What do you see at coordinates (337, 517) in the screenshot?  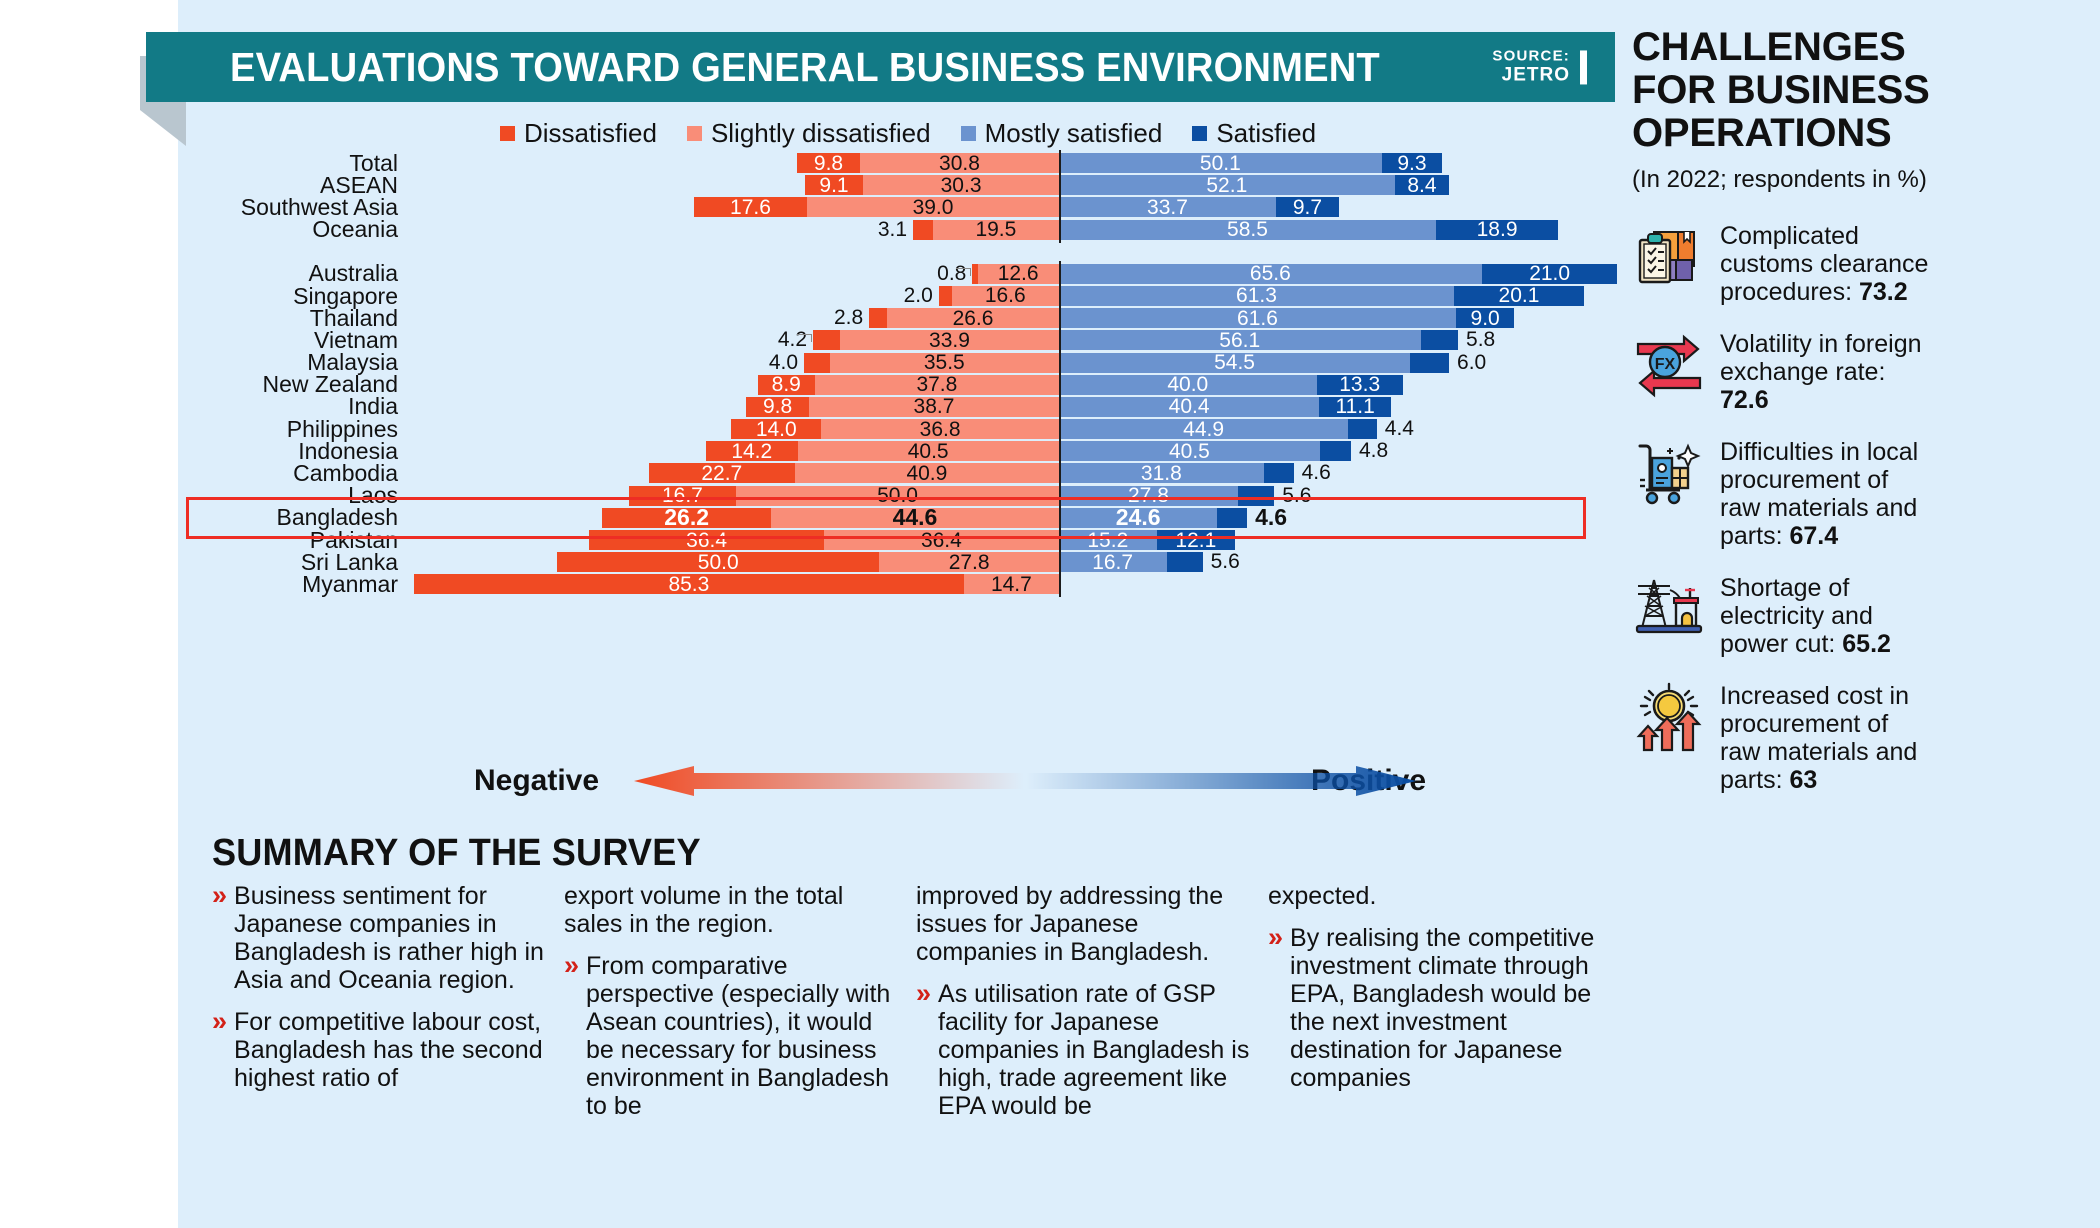 I see `chart-row-label: Bangladesh` at bounding box center [337, 517].